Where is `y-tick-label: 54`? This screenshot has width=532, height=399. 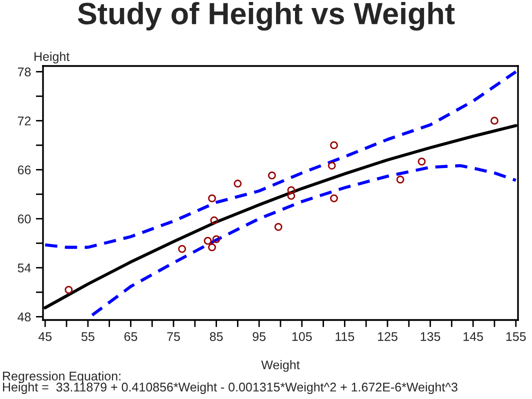
y-tick-label: 54 is located at coordinates (24, 268).